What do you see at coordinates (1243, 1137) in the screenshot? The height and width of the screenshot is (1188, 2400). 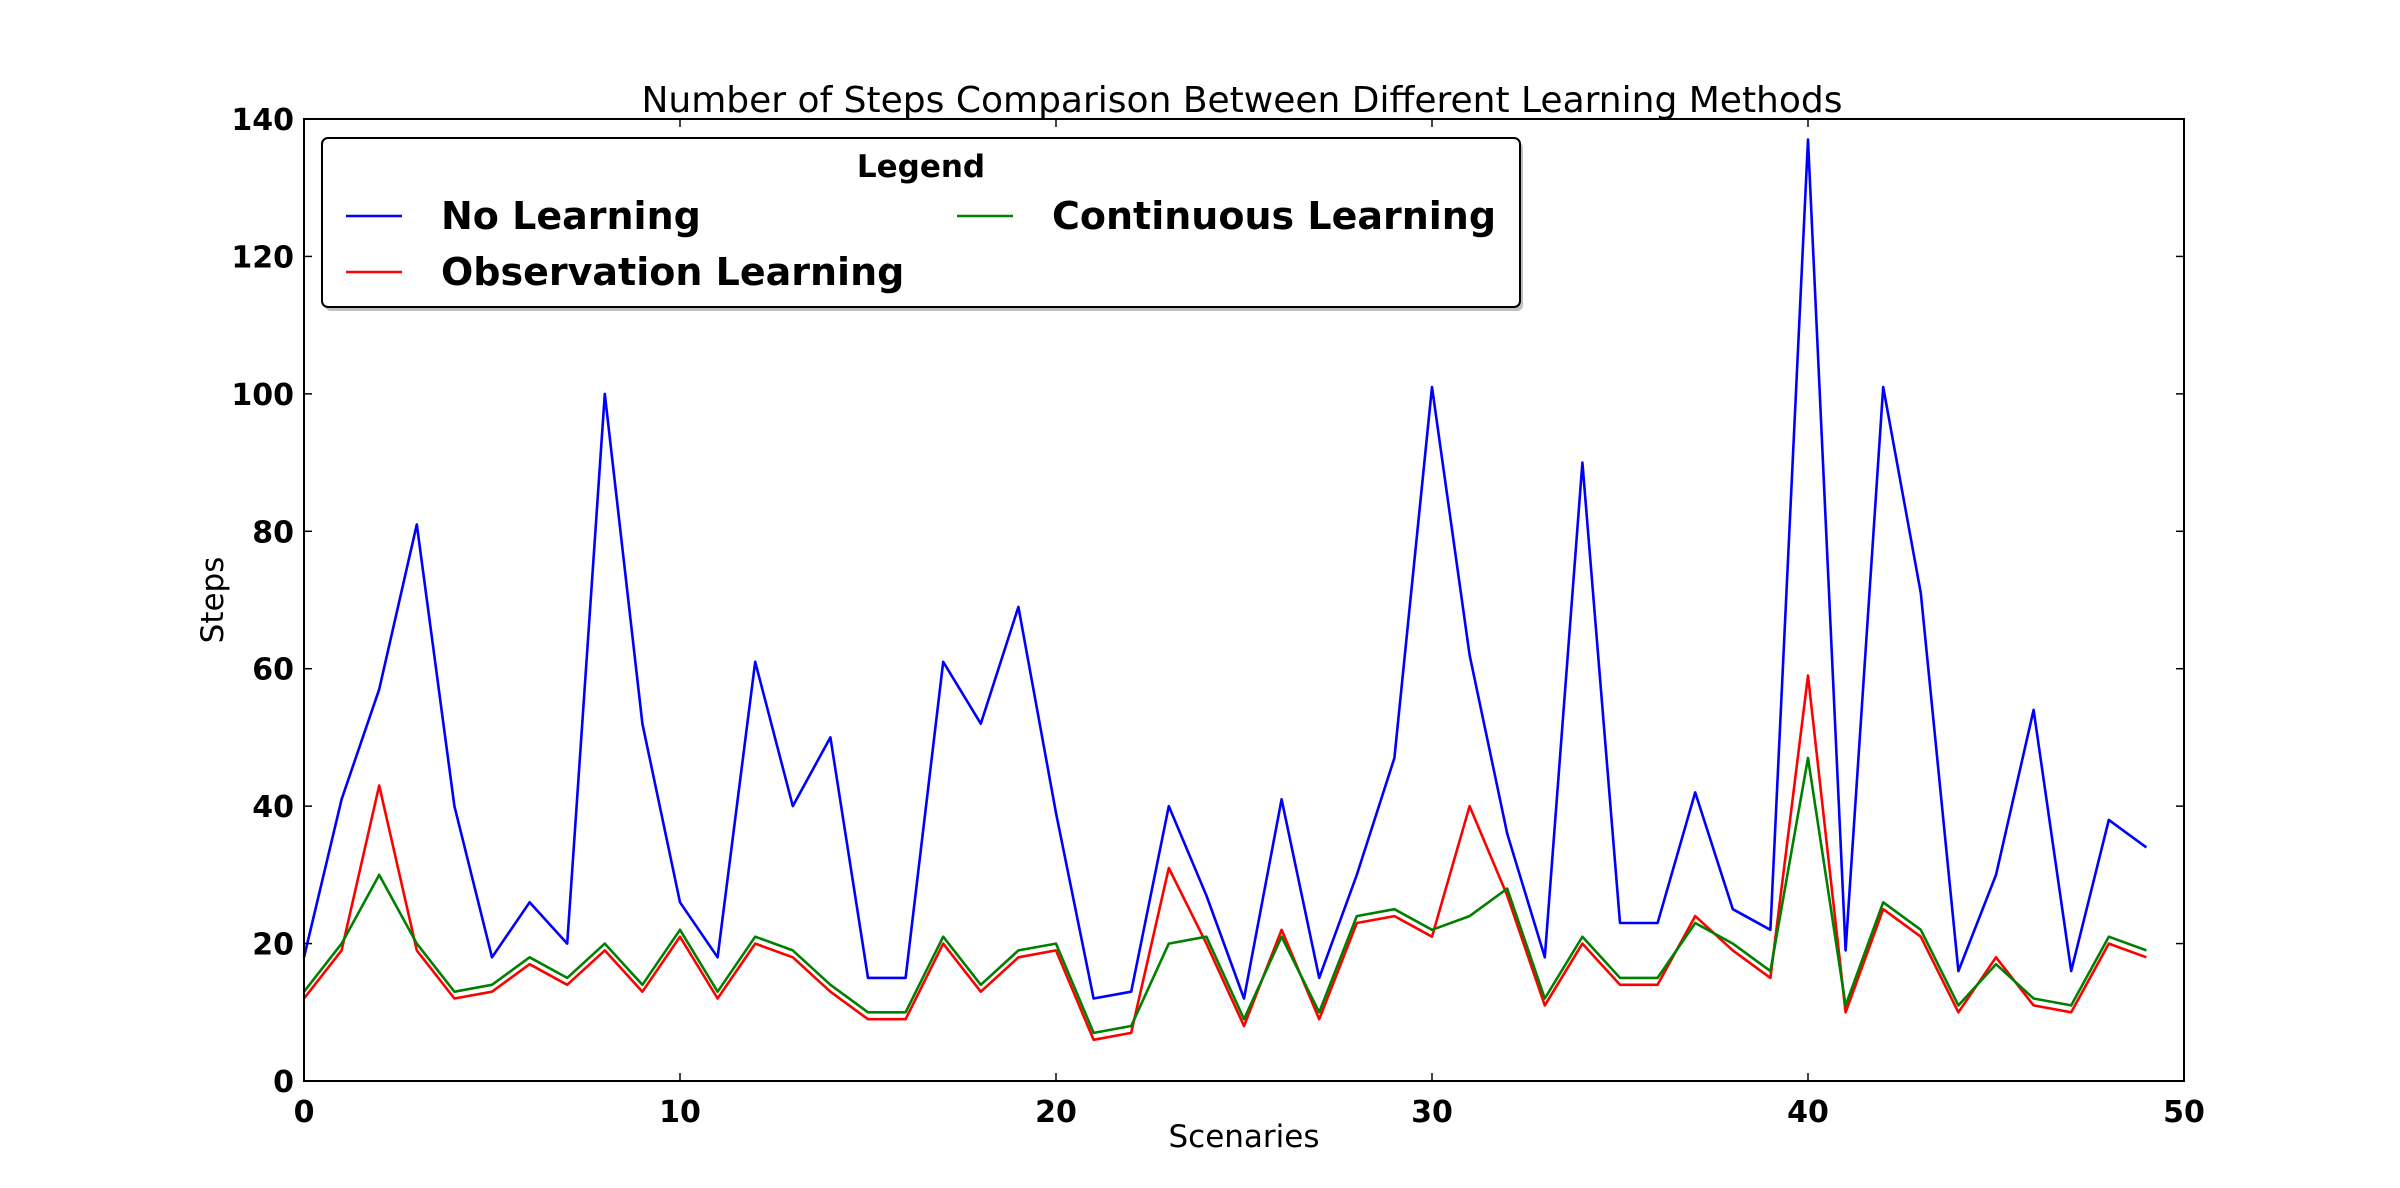 I see `x-axis-label: Scenaries` at bounding box center [1243, 1137].